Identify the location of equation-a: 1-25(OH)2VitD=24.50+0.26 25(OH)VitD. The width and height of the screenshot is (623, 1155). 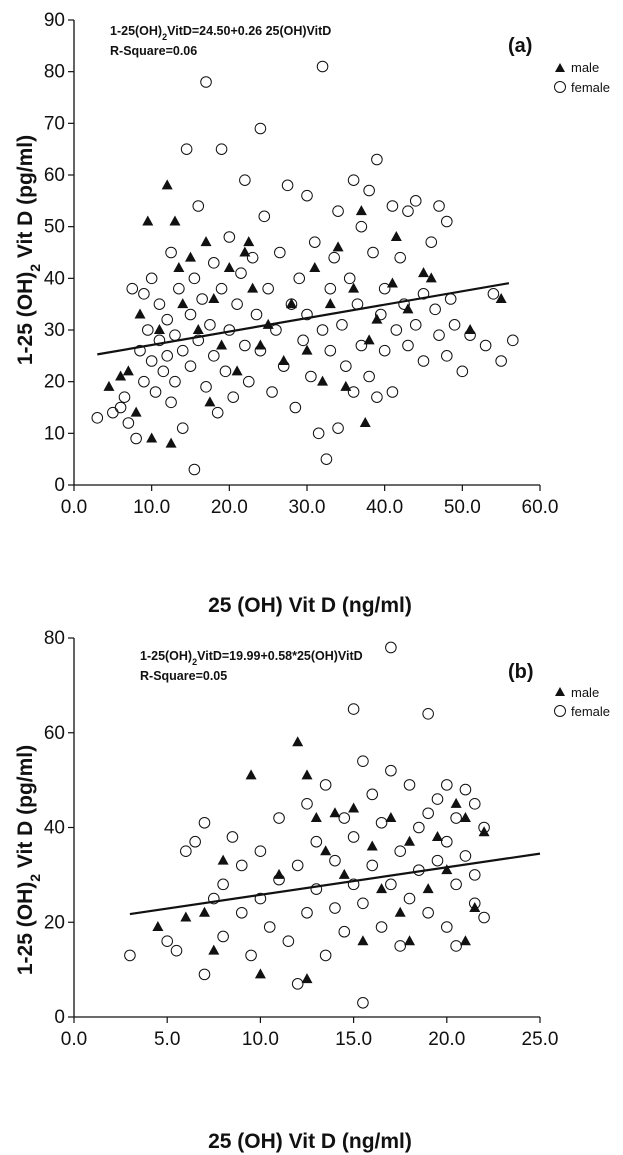
(220, 33).